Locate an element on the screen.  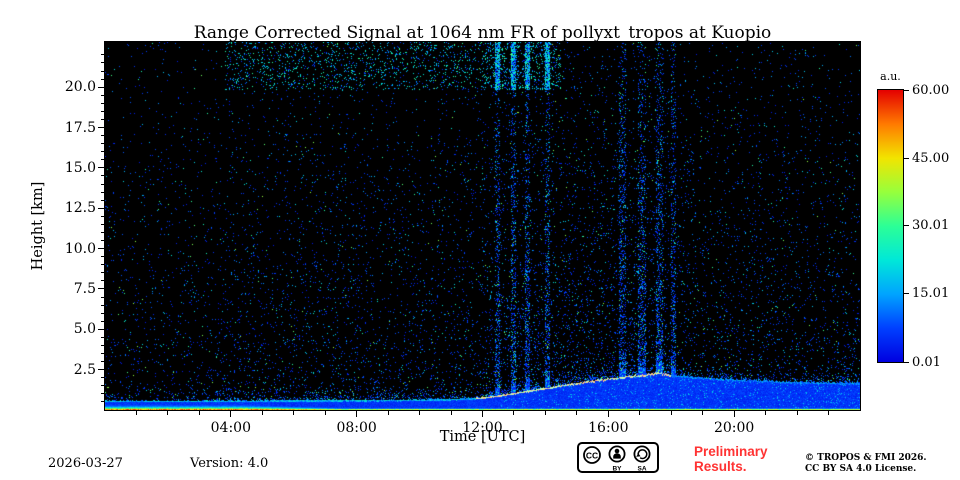
attribution-person-icon is located at coordinates (617, 454).